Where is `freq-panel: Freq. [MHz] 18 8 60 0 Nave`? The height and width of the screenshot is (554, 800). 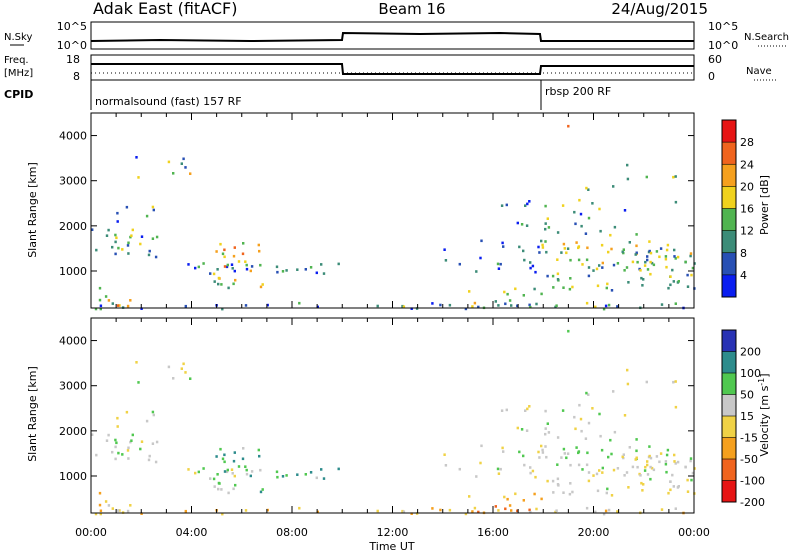 freq-panel: Freq. [MHz] 18 8 60 0 Nave is located at coordinates (390, 68).